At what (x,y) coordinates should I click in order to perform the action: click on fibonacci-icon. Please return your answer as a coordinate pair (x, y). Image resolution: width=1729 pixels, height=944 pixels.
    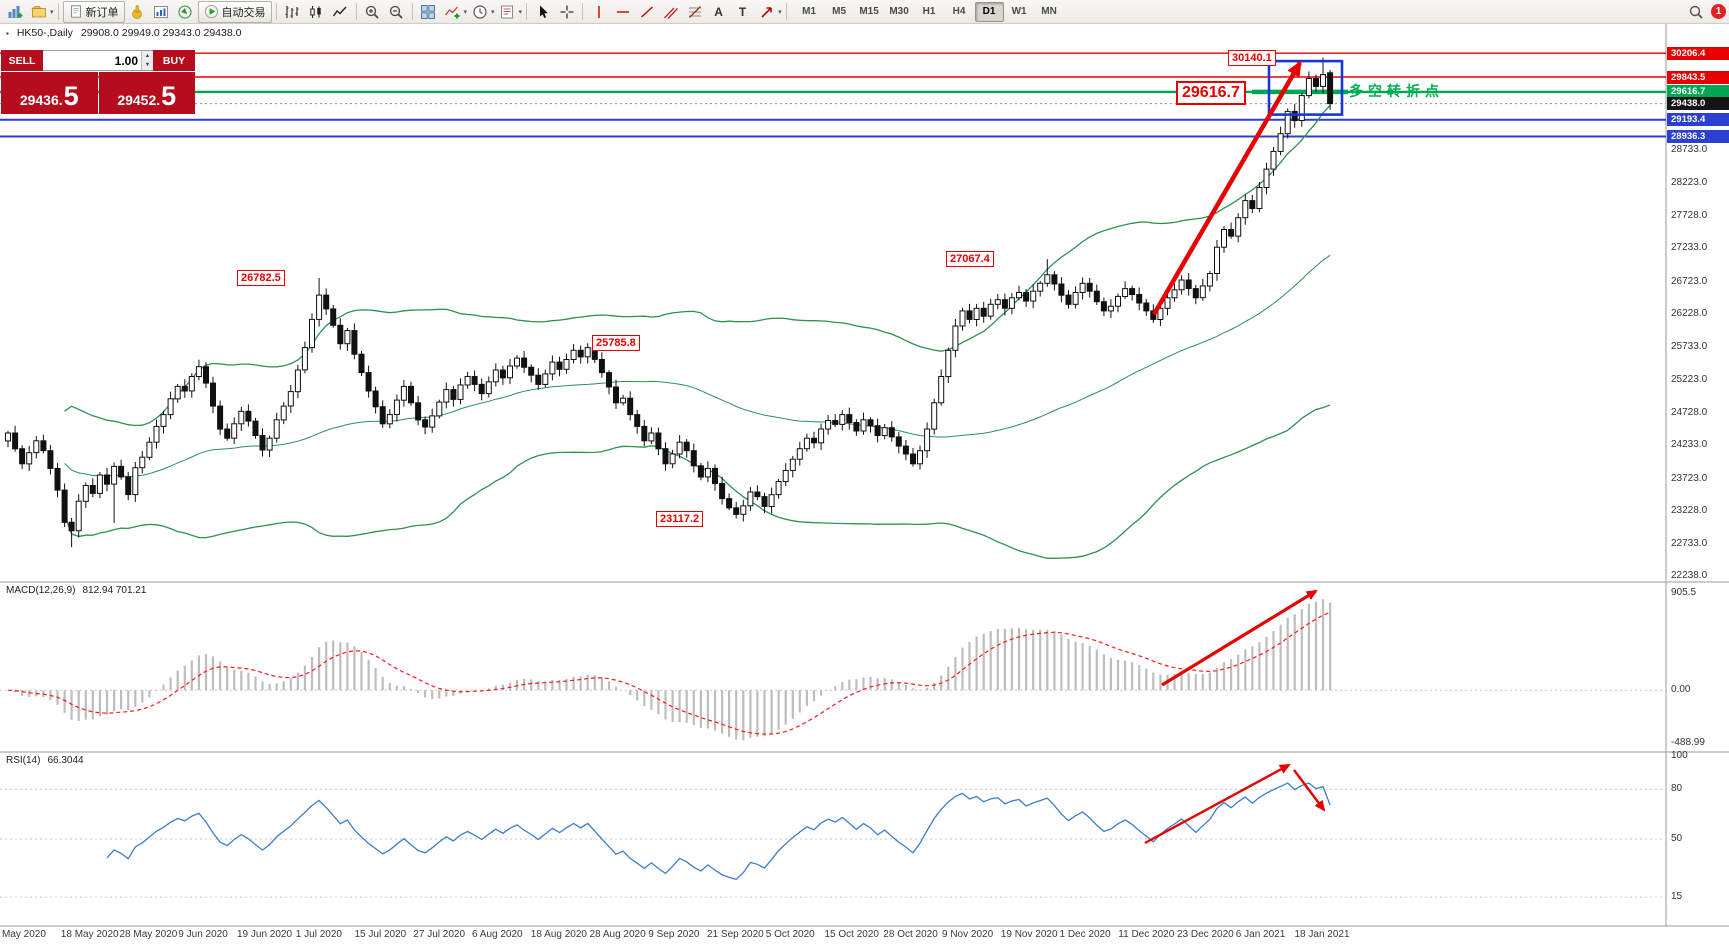
    Looking at the image, I should click on (694, 12).